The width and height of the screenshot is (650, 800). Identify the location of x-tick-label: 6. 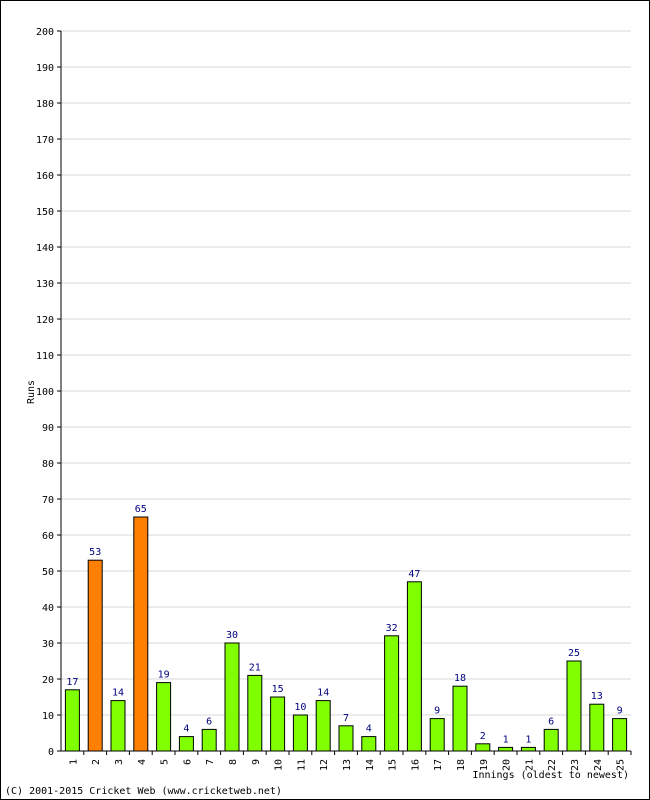
(187, 762).